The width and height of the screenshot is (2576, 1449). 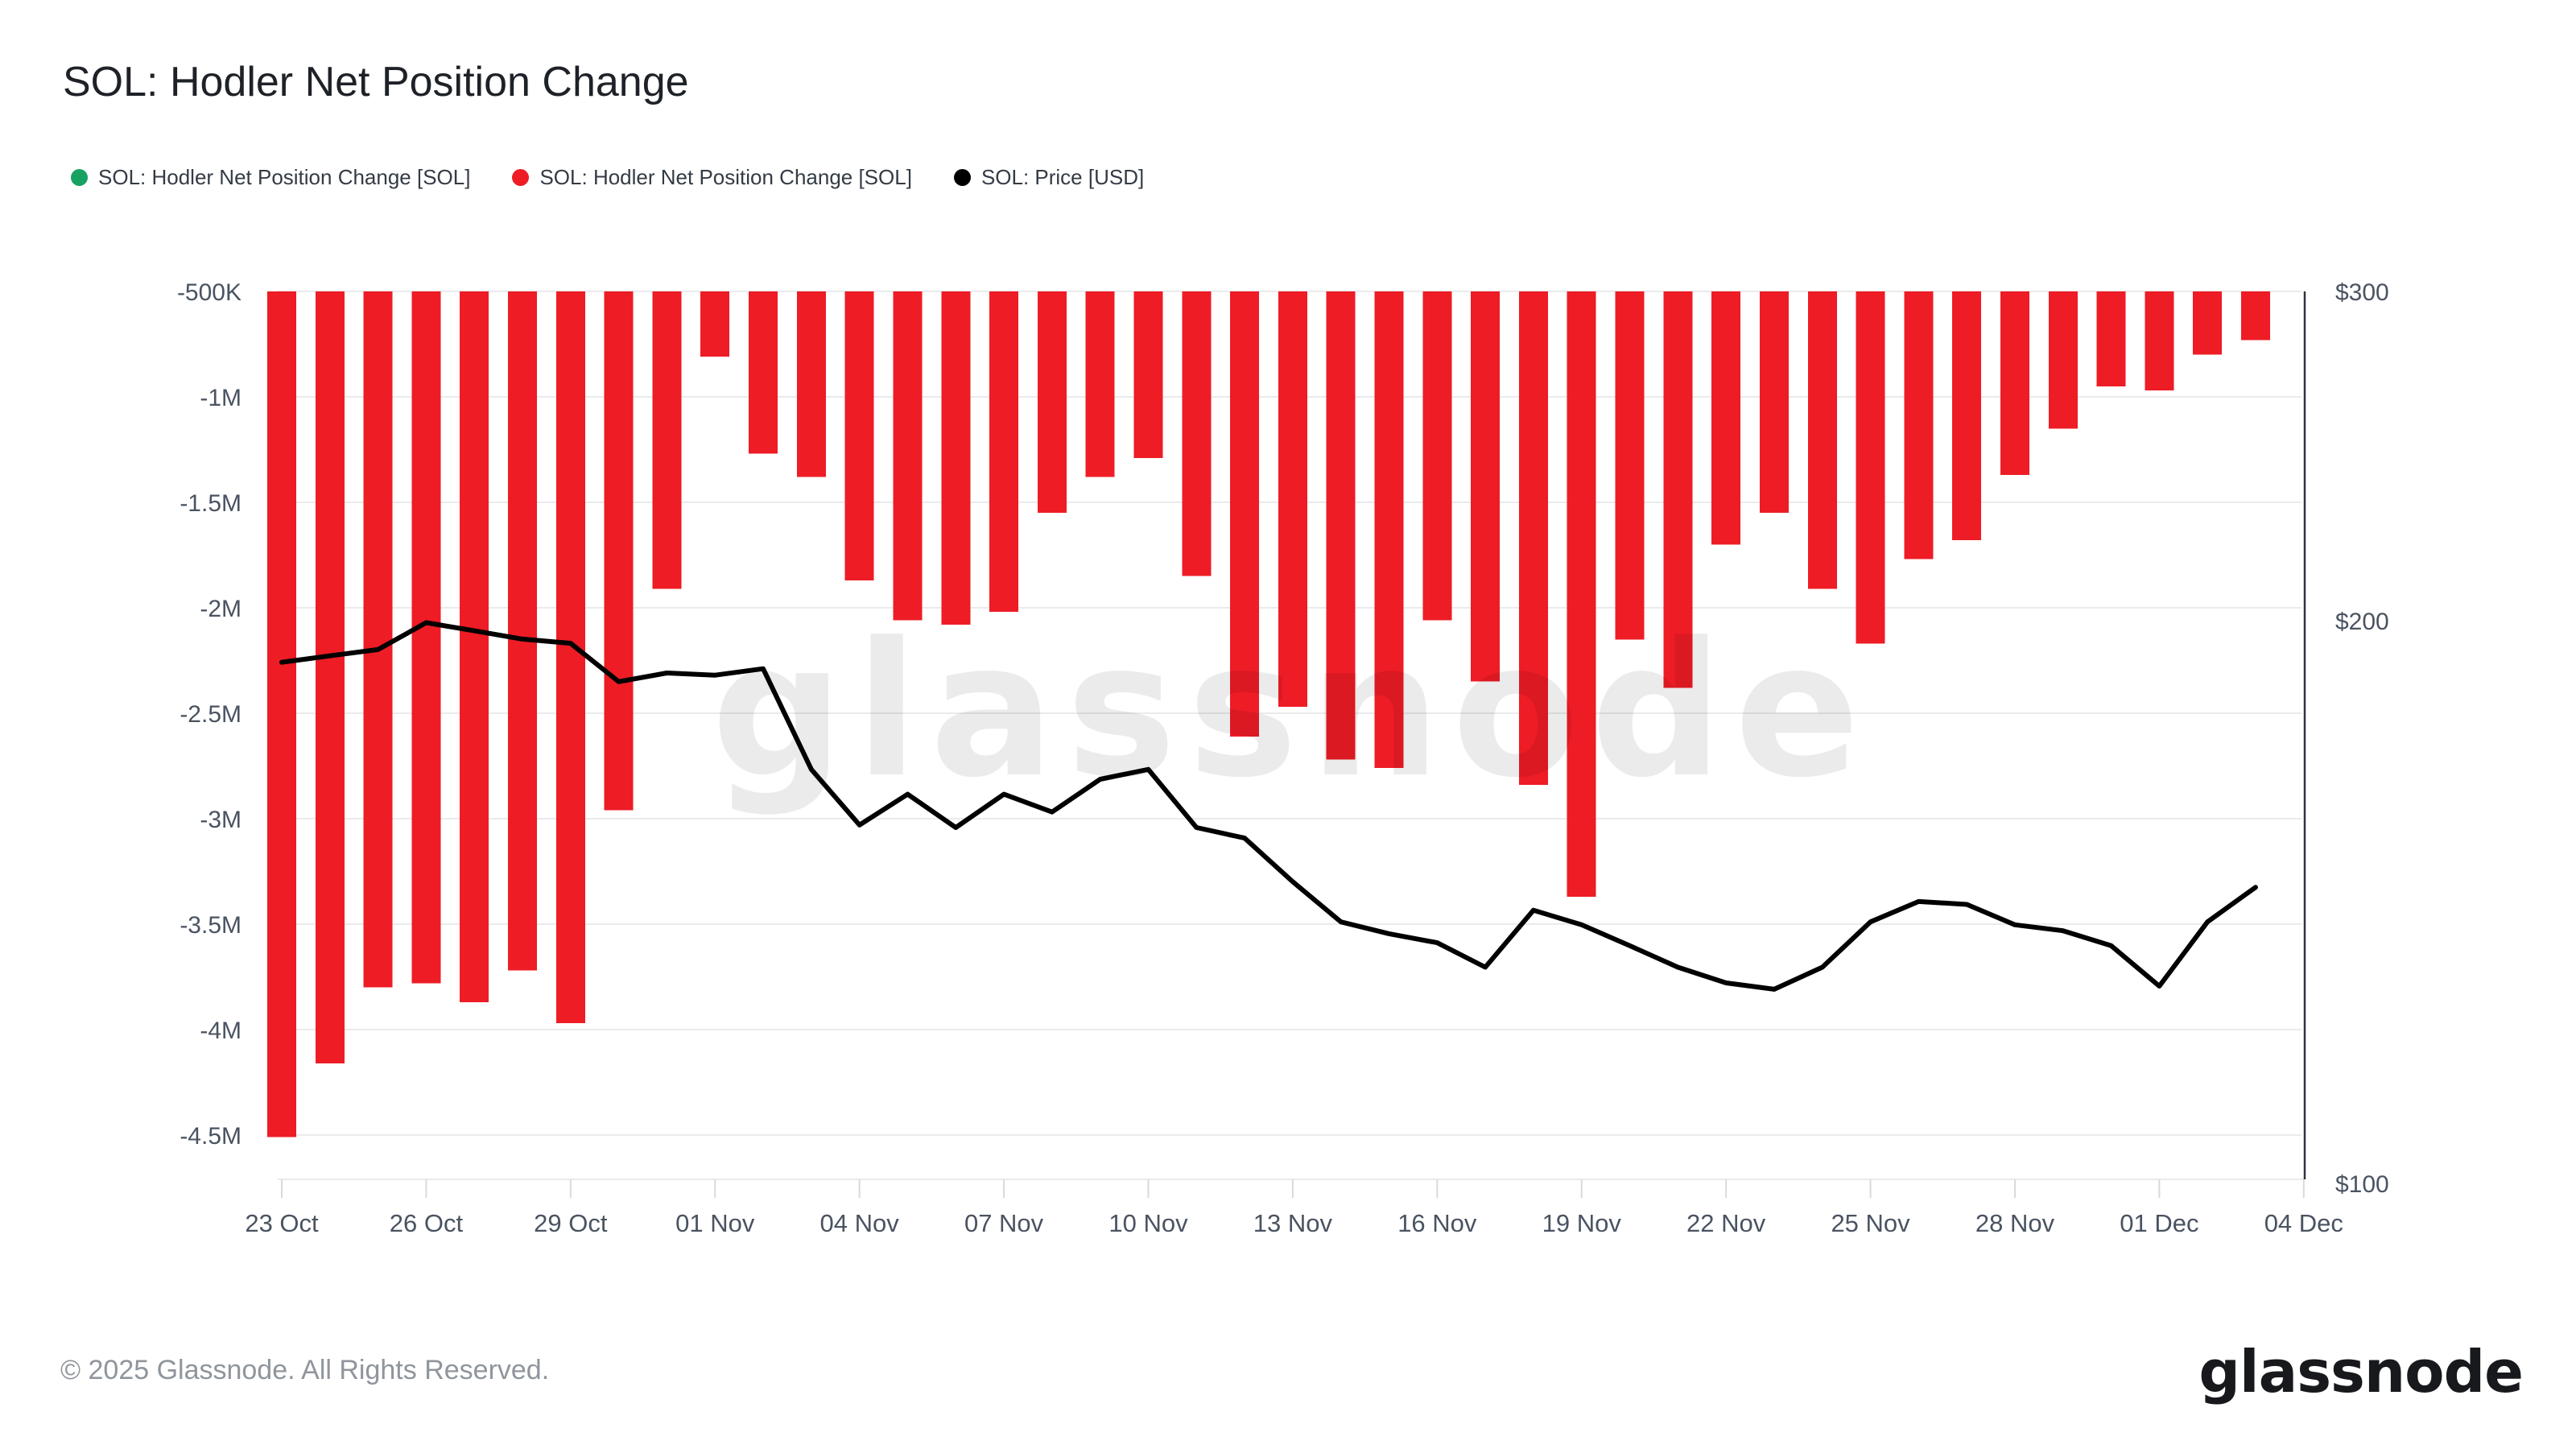 I want to click on bar-04-nov, so click(x=859, y=435).